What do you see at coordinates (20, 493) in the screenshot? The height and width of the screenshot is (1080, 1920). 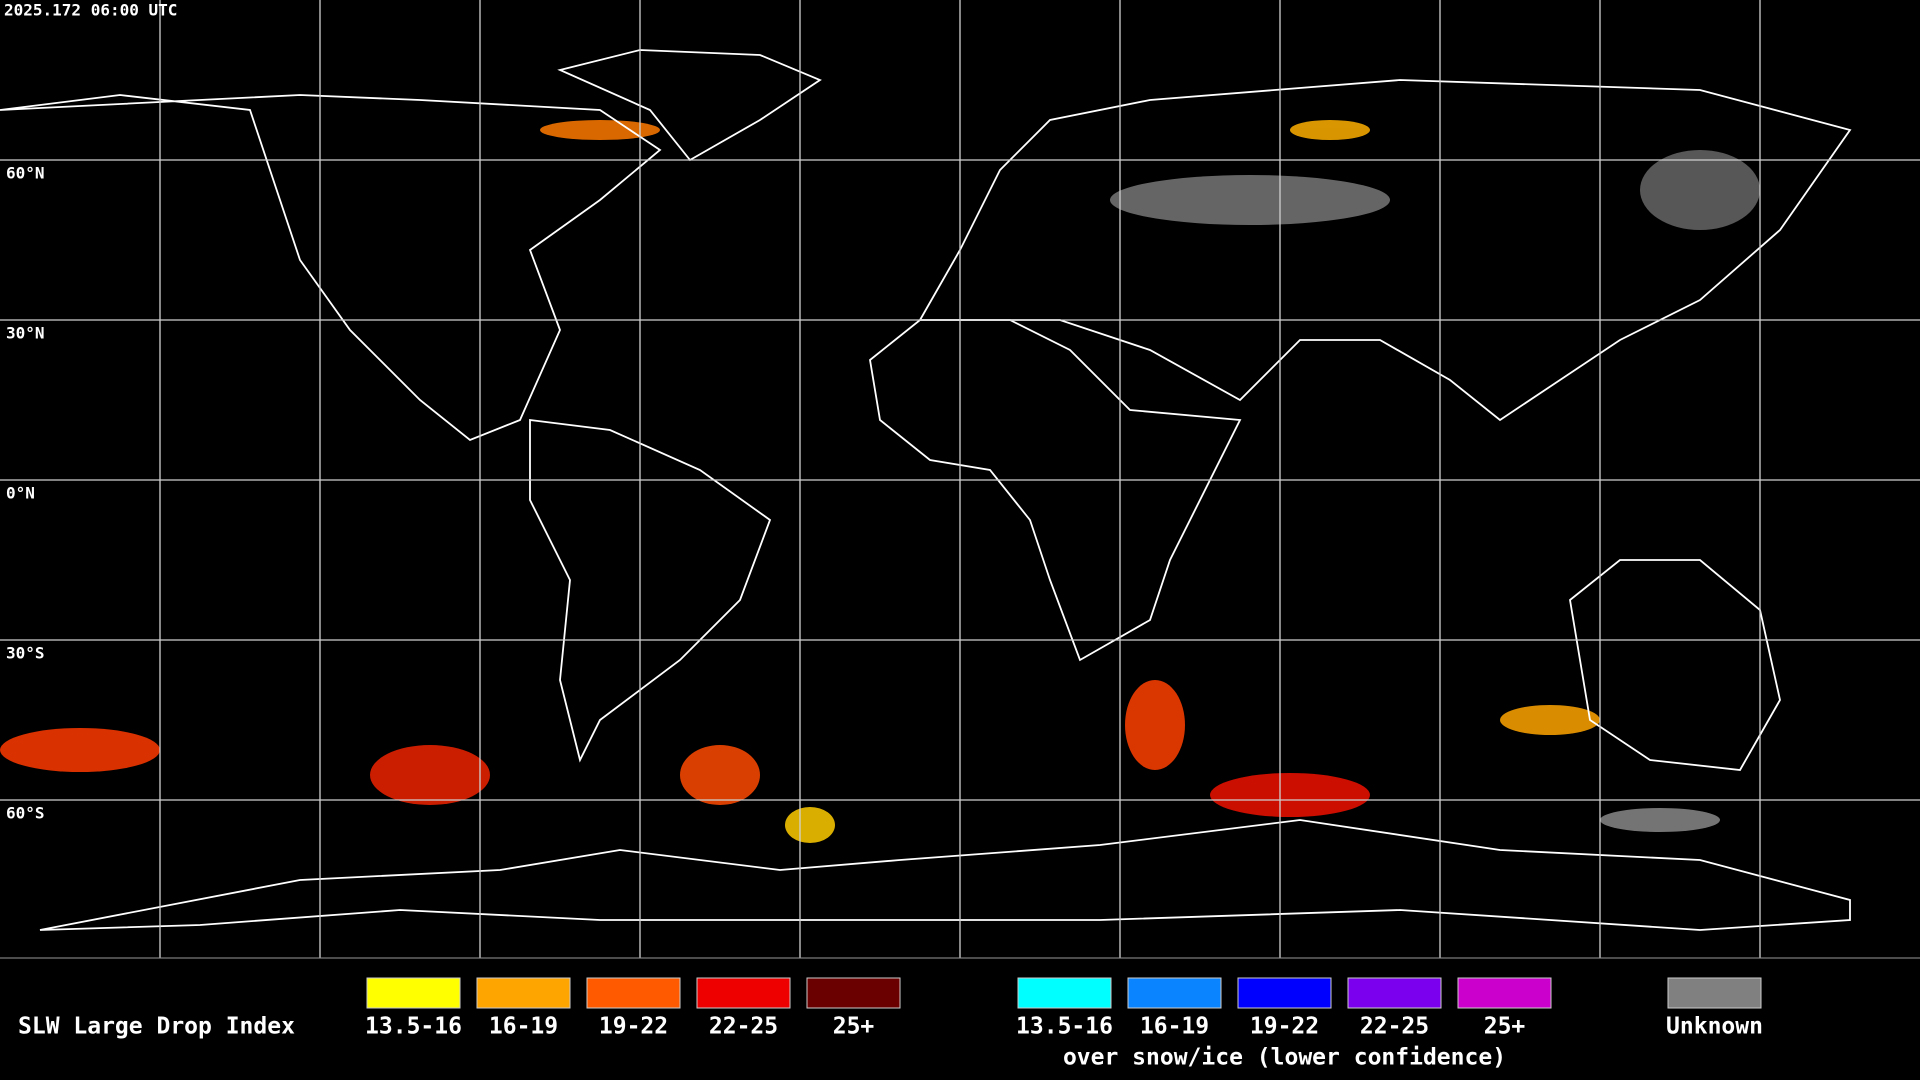 I see `latitude-label: 0°N` at bounding box center [20, 493].